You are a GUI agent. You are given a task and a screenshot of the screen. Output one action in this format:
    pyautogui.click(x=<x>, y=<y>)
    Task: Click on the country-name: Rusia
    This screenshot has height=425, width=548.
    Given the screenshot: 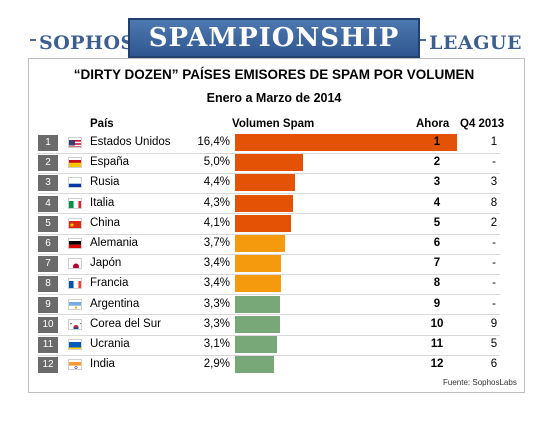 What is the action you would take?
    pyautogui.click(x=105, y=182)
    